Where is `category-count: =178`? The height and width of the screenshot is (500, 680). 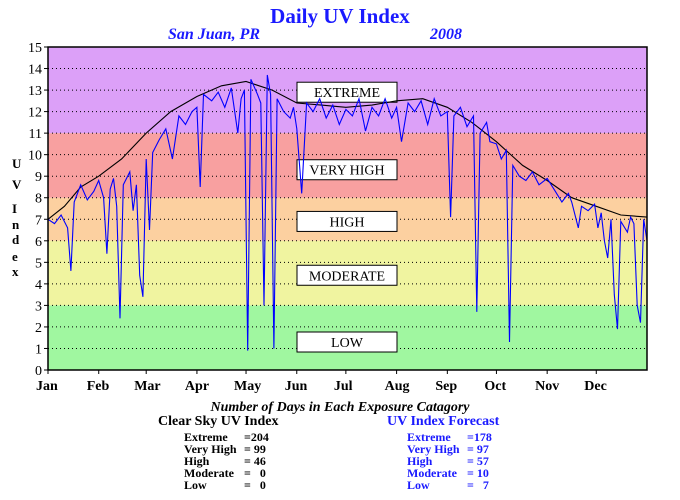
category-count: =178 is located at coordinates (479, 437).